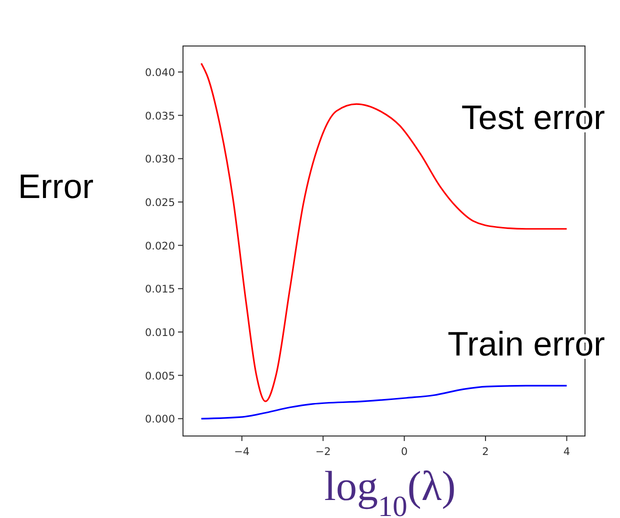 Image resolution: width=620 pixels, height=518 pixels. I want to click on y-tick-label: 0.025, so click(159, 203).